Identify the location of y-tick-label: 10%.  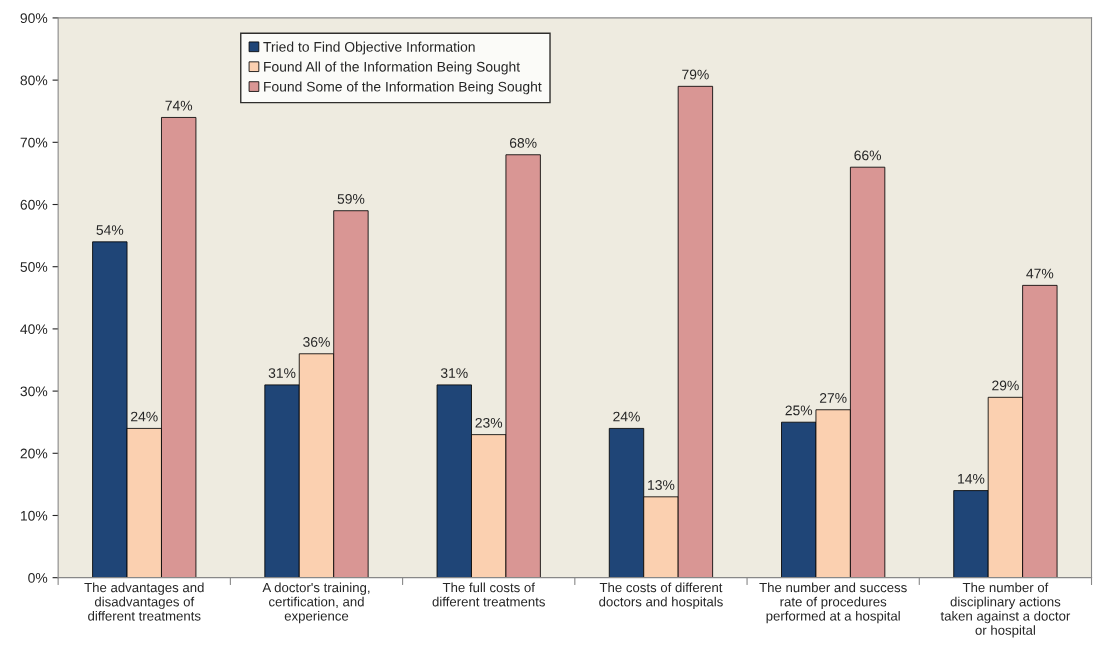
(34, 515).